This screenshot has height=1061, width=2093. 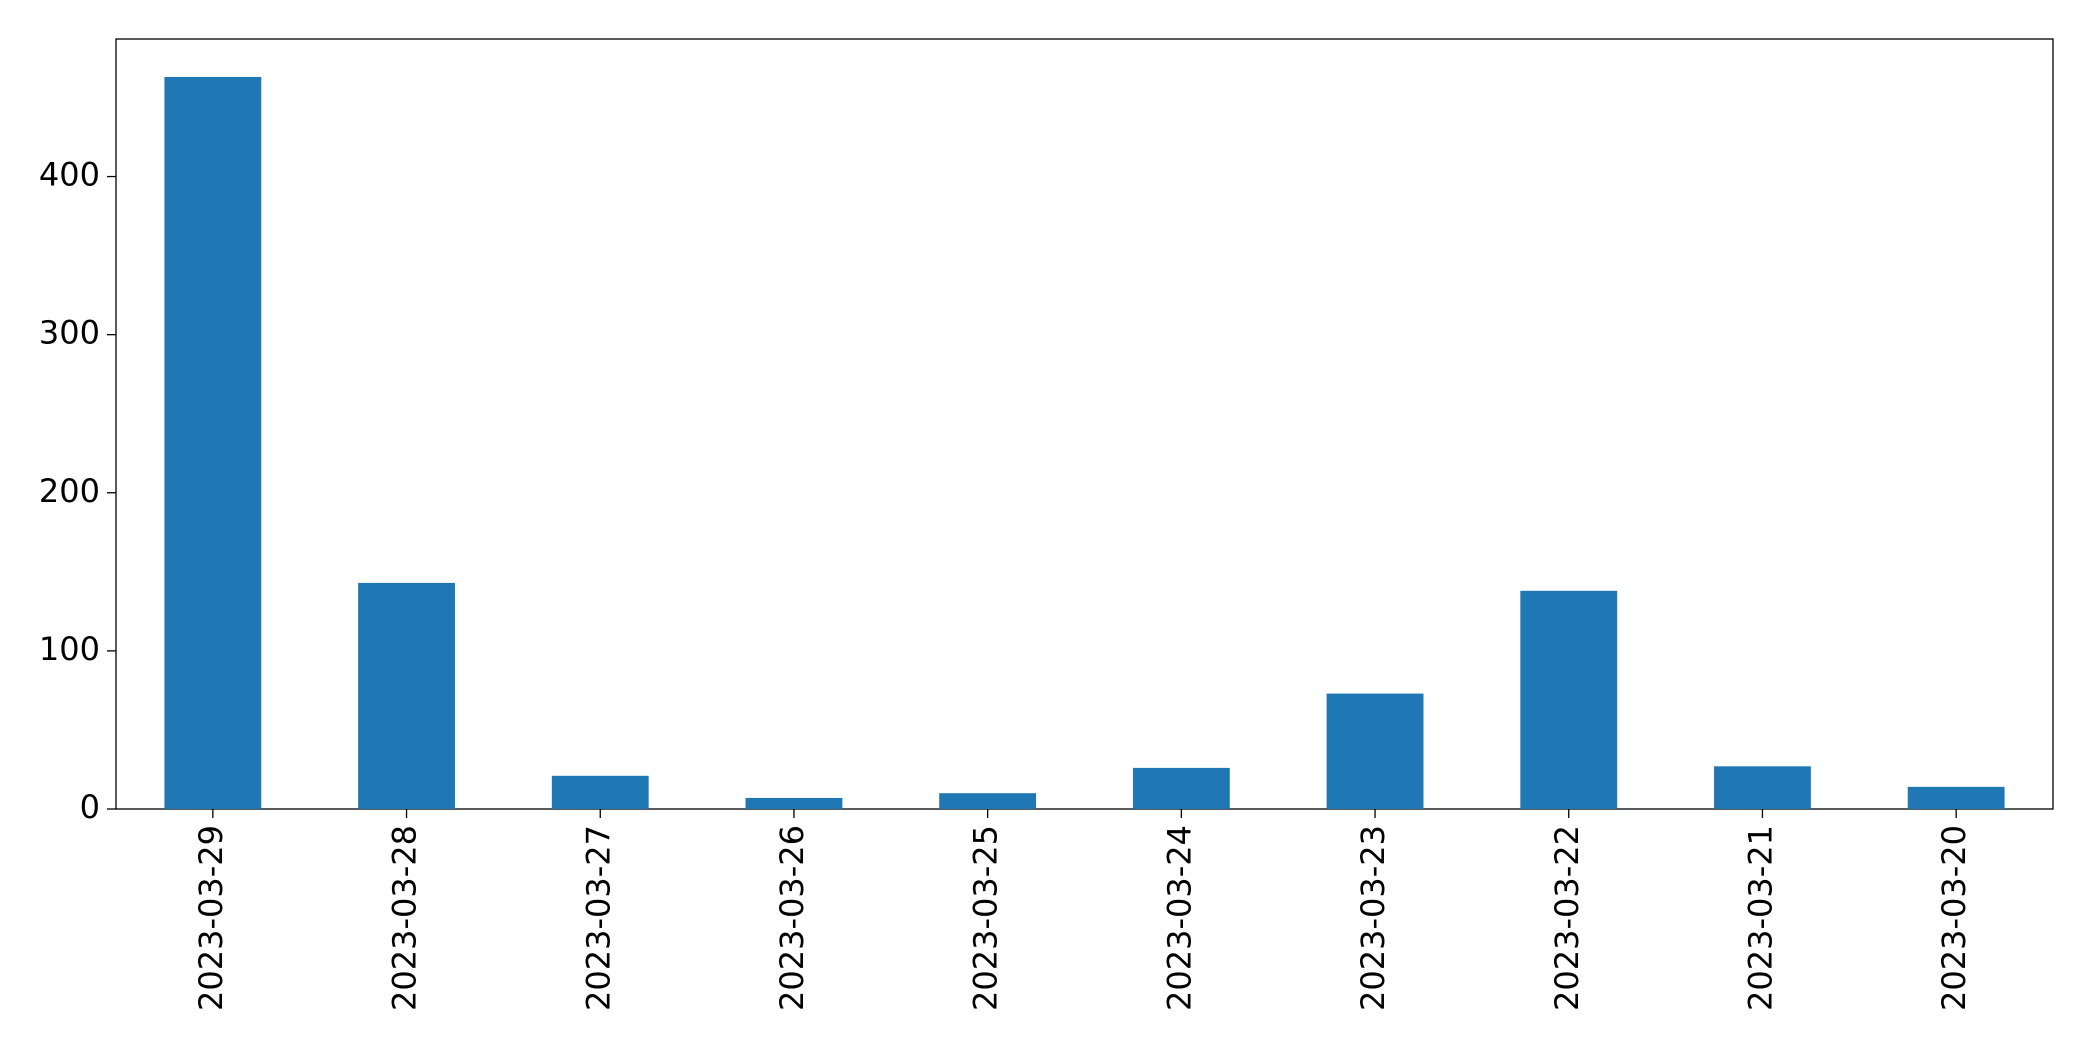 What do you see at coordinates (69, 649) in the screenshot?
I see `y-tick-label: 100` at bounding box center [69, 649].